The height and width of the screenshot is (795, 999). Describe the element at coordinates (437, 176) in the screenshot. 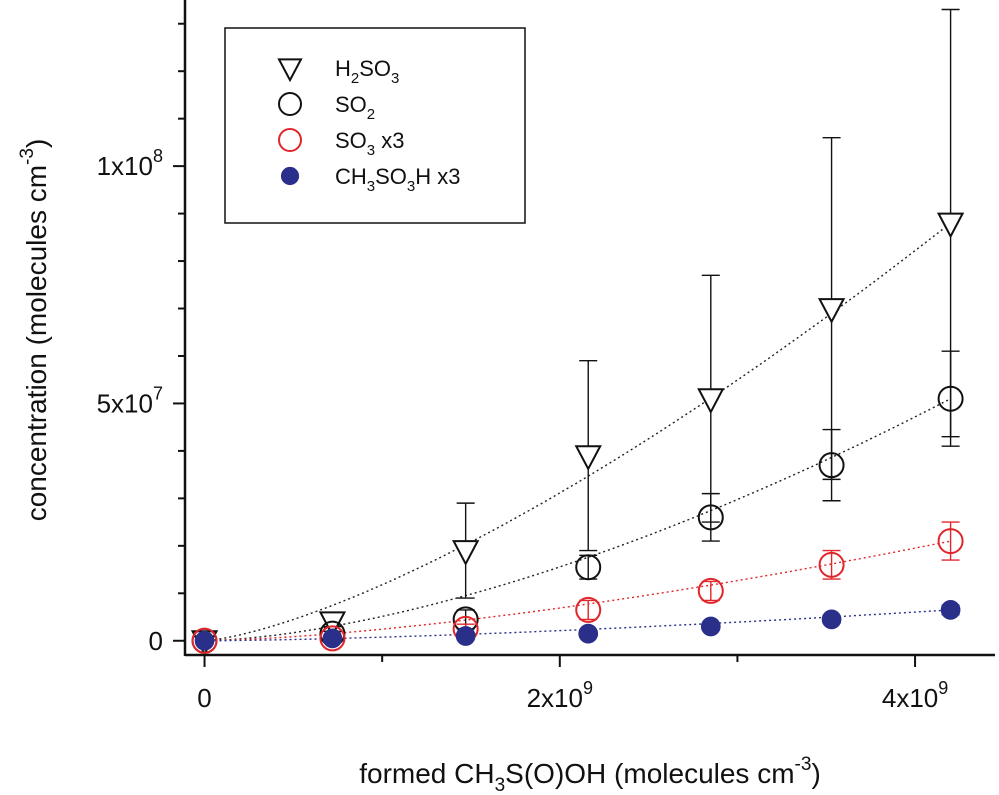

I see `legend-label-text: H x3` at that location.